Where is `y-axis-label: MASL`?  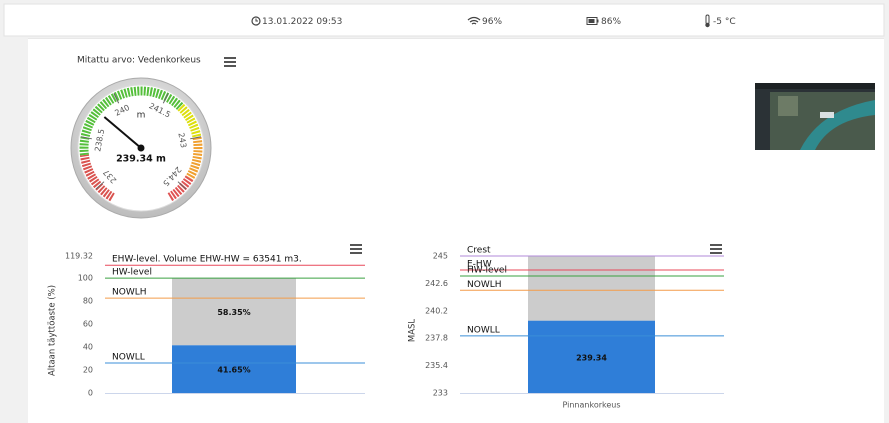 y-axis-label: MASL is located at coordinates (413, 331).